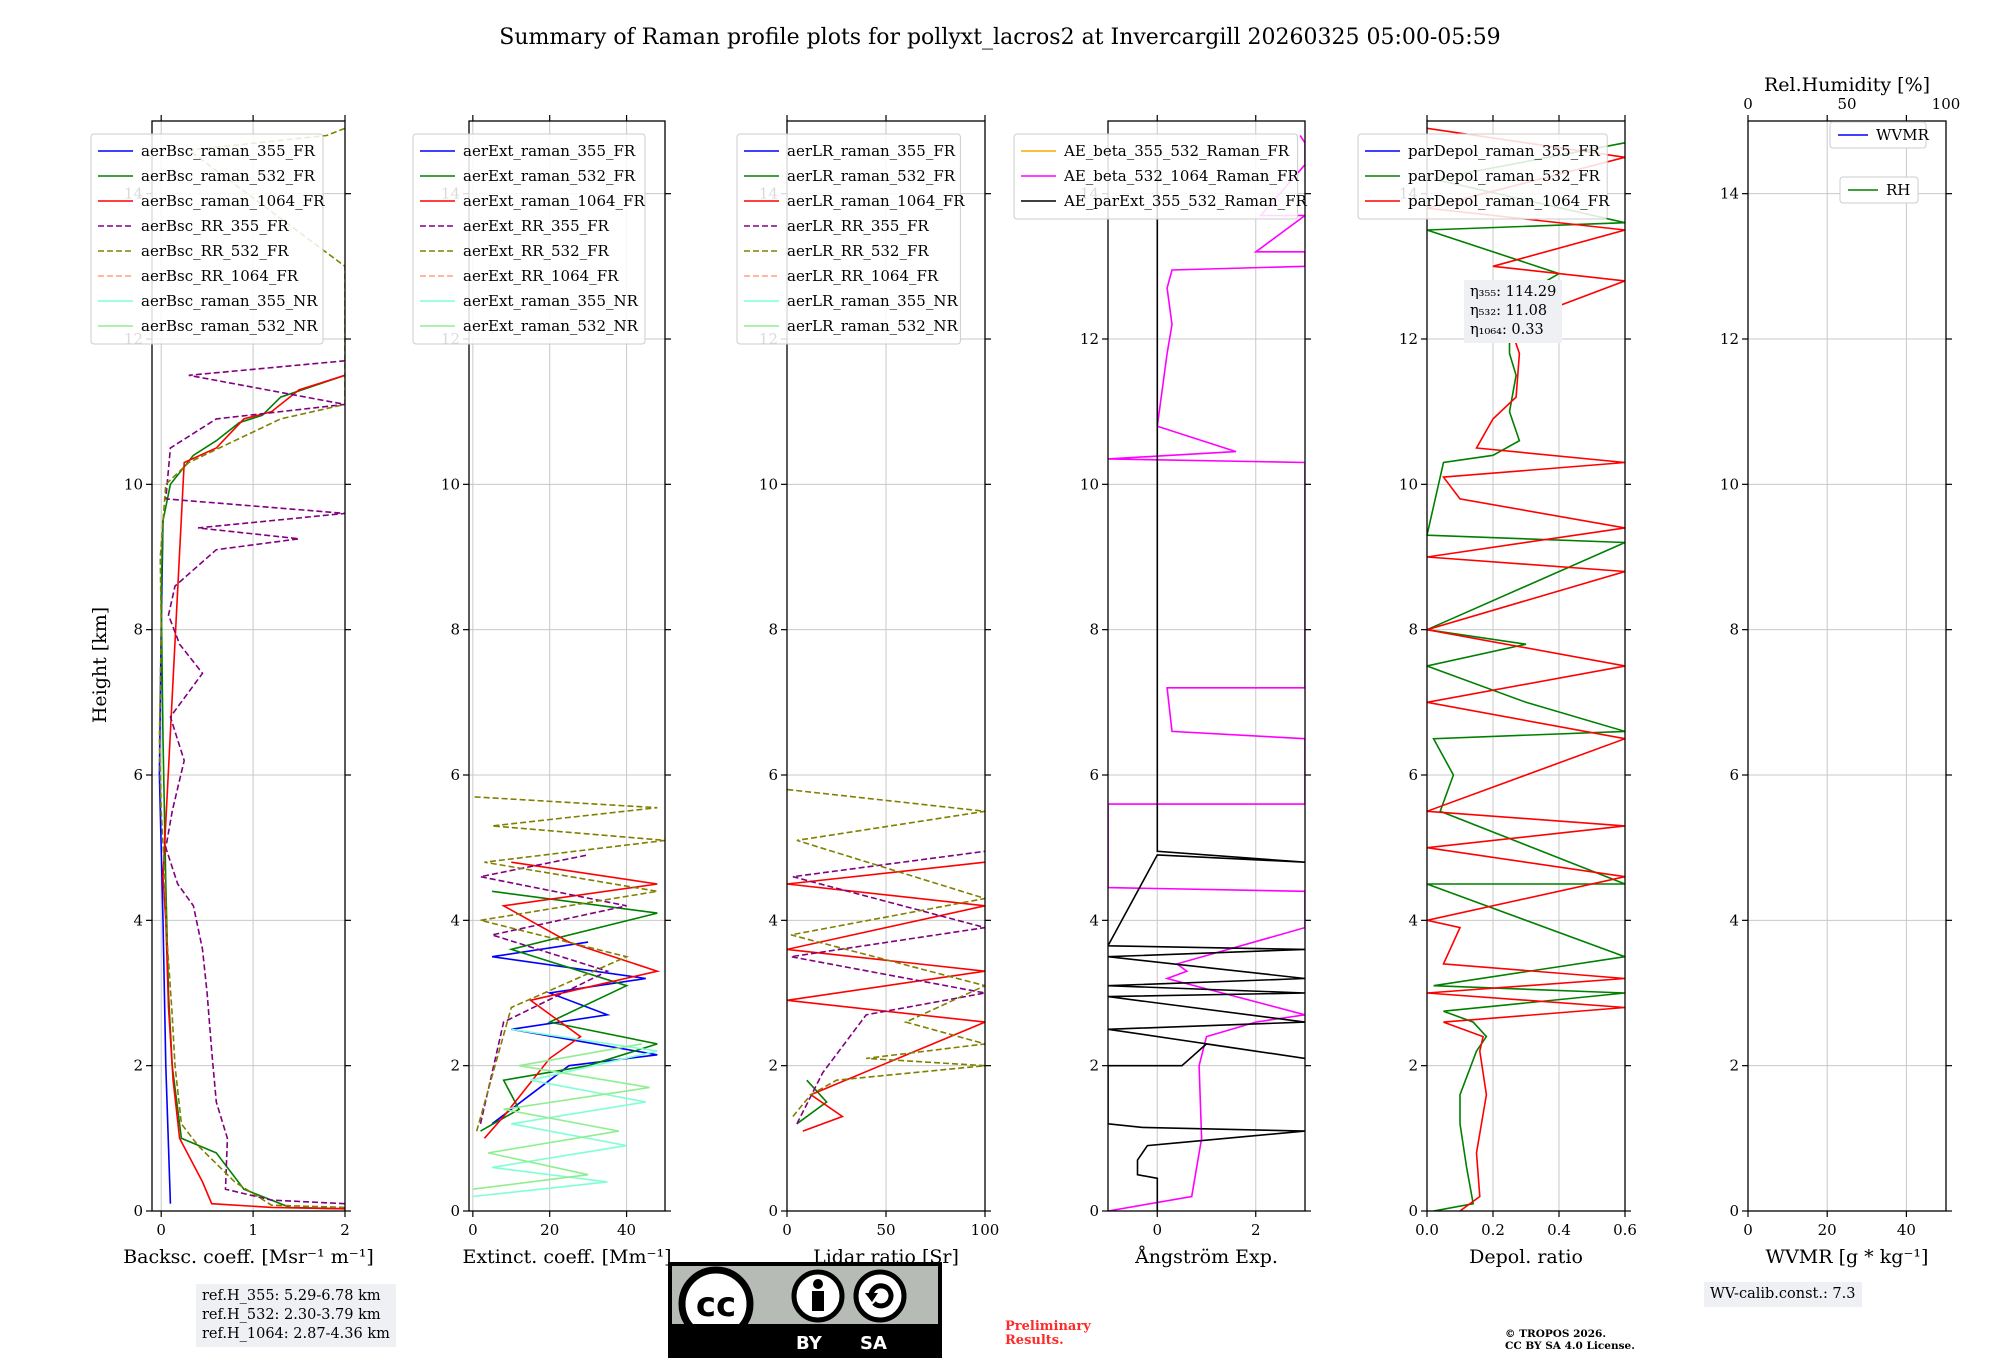 This screenshot has height=1360, width=2000. I want to click on preliminary-note: Preliminary Results., so click(1048, 1333).